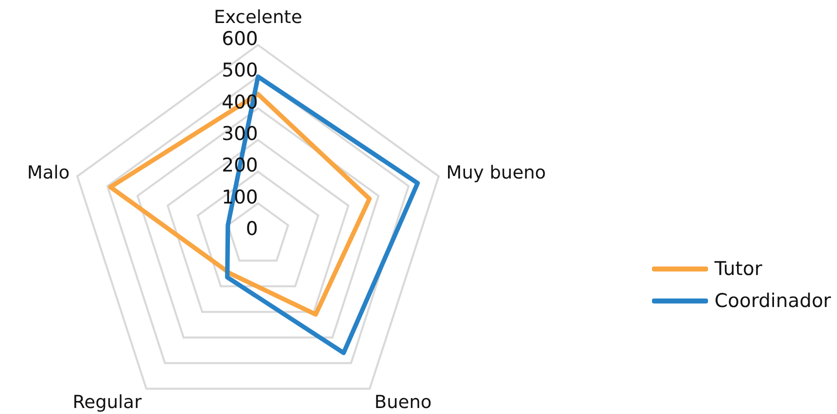 The width and height of the screenshot is (837, 414). Describe the element at coordinates (738, 269) in the screenshot. I see `legend-label: Tutor` at that location.